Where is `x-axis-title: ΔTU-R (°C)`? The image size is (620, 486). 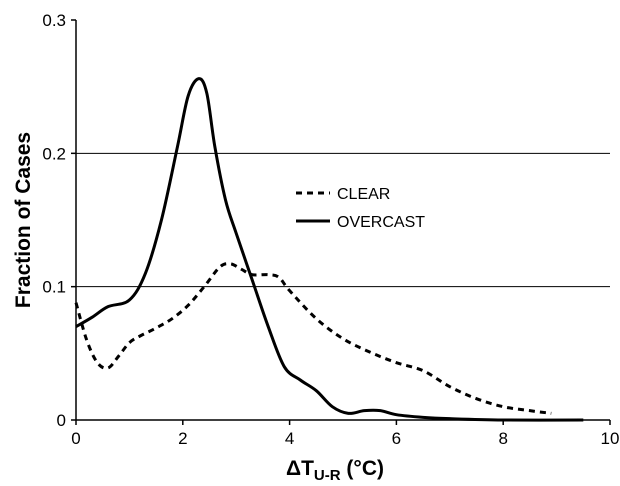
x-axis-title: ΔTU-R (°C) is located at coordinates (335, 470).